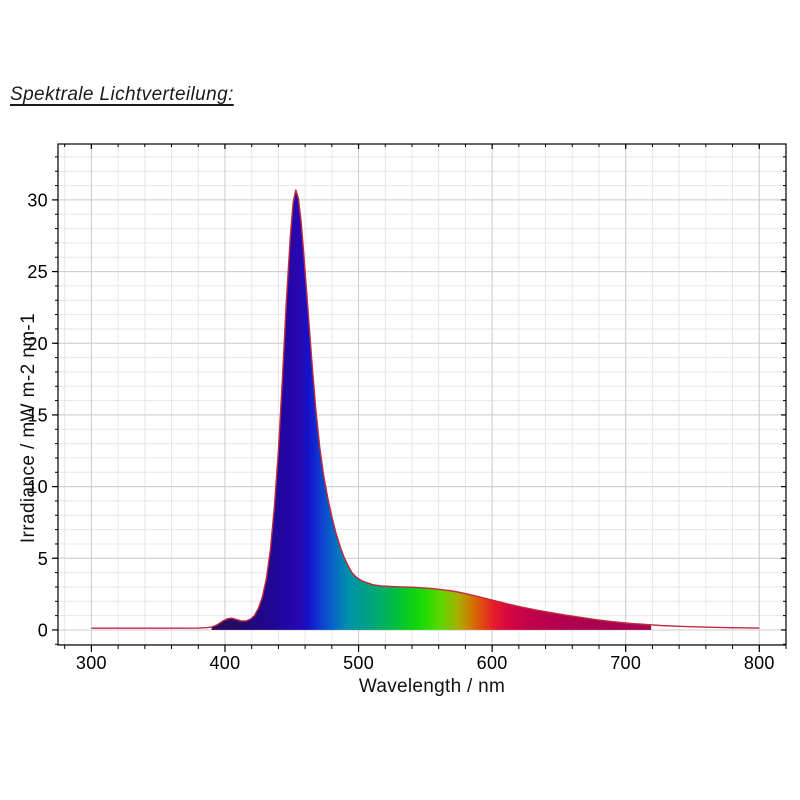 This screenshot has height=800, width=800. What do you see at coordinates (37, 344) in the screenshot?
I see `y-tick-label: 20` at bounding box center [37, 344].